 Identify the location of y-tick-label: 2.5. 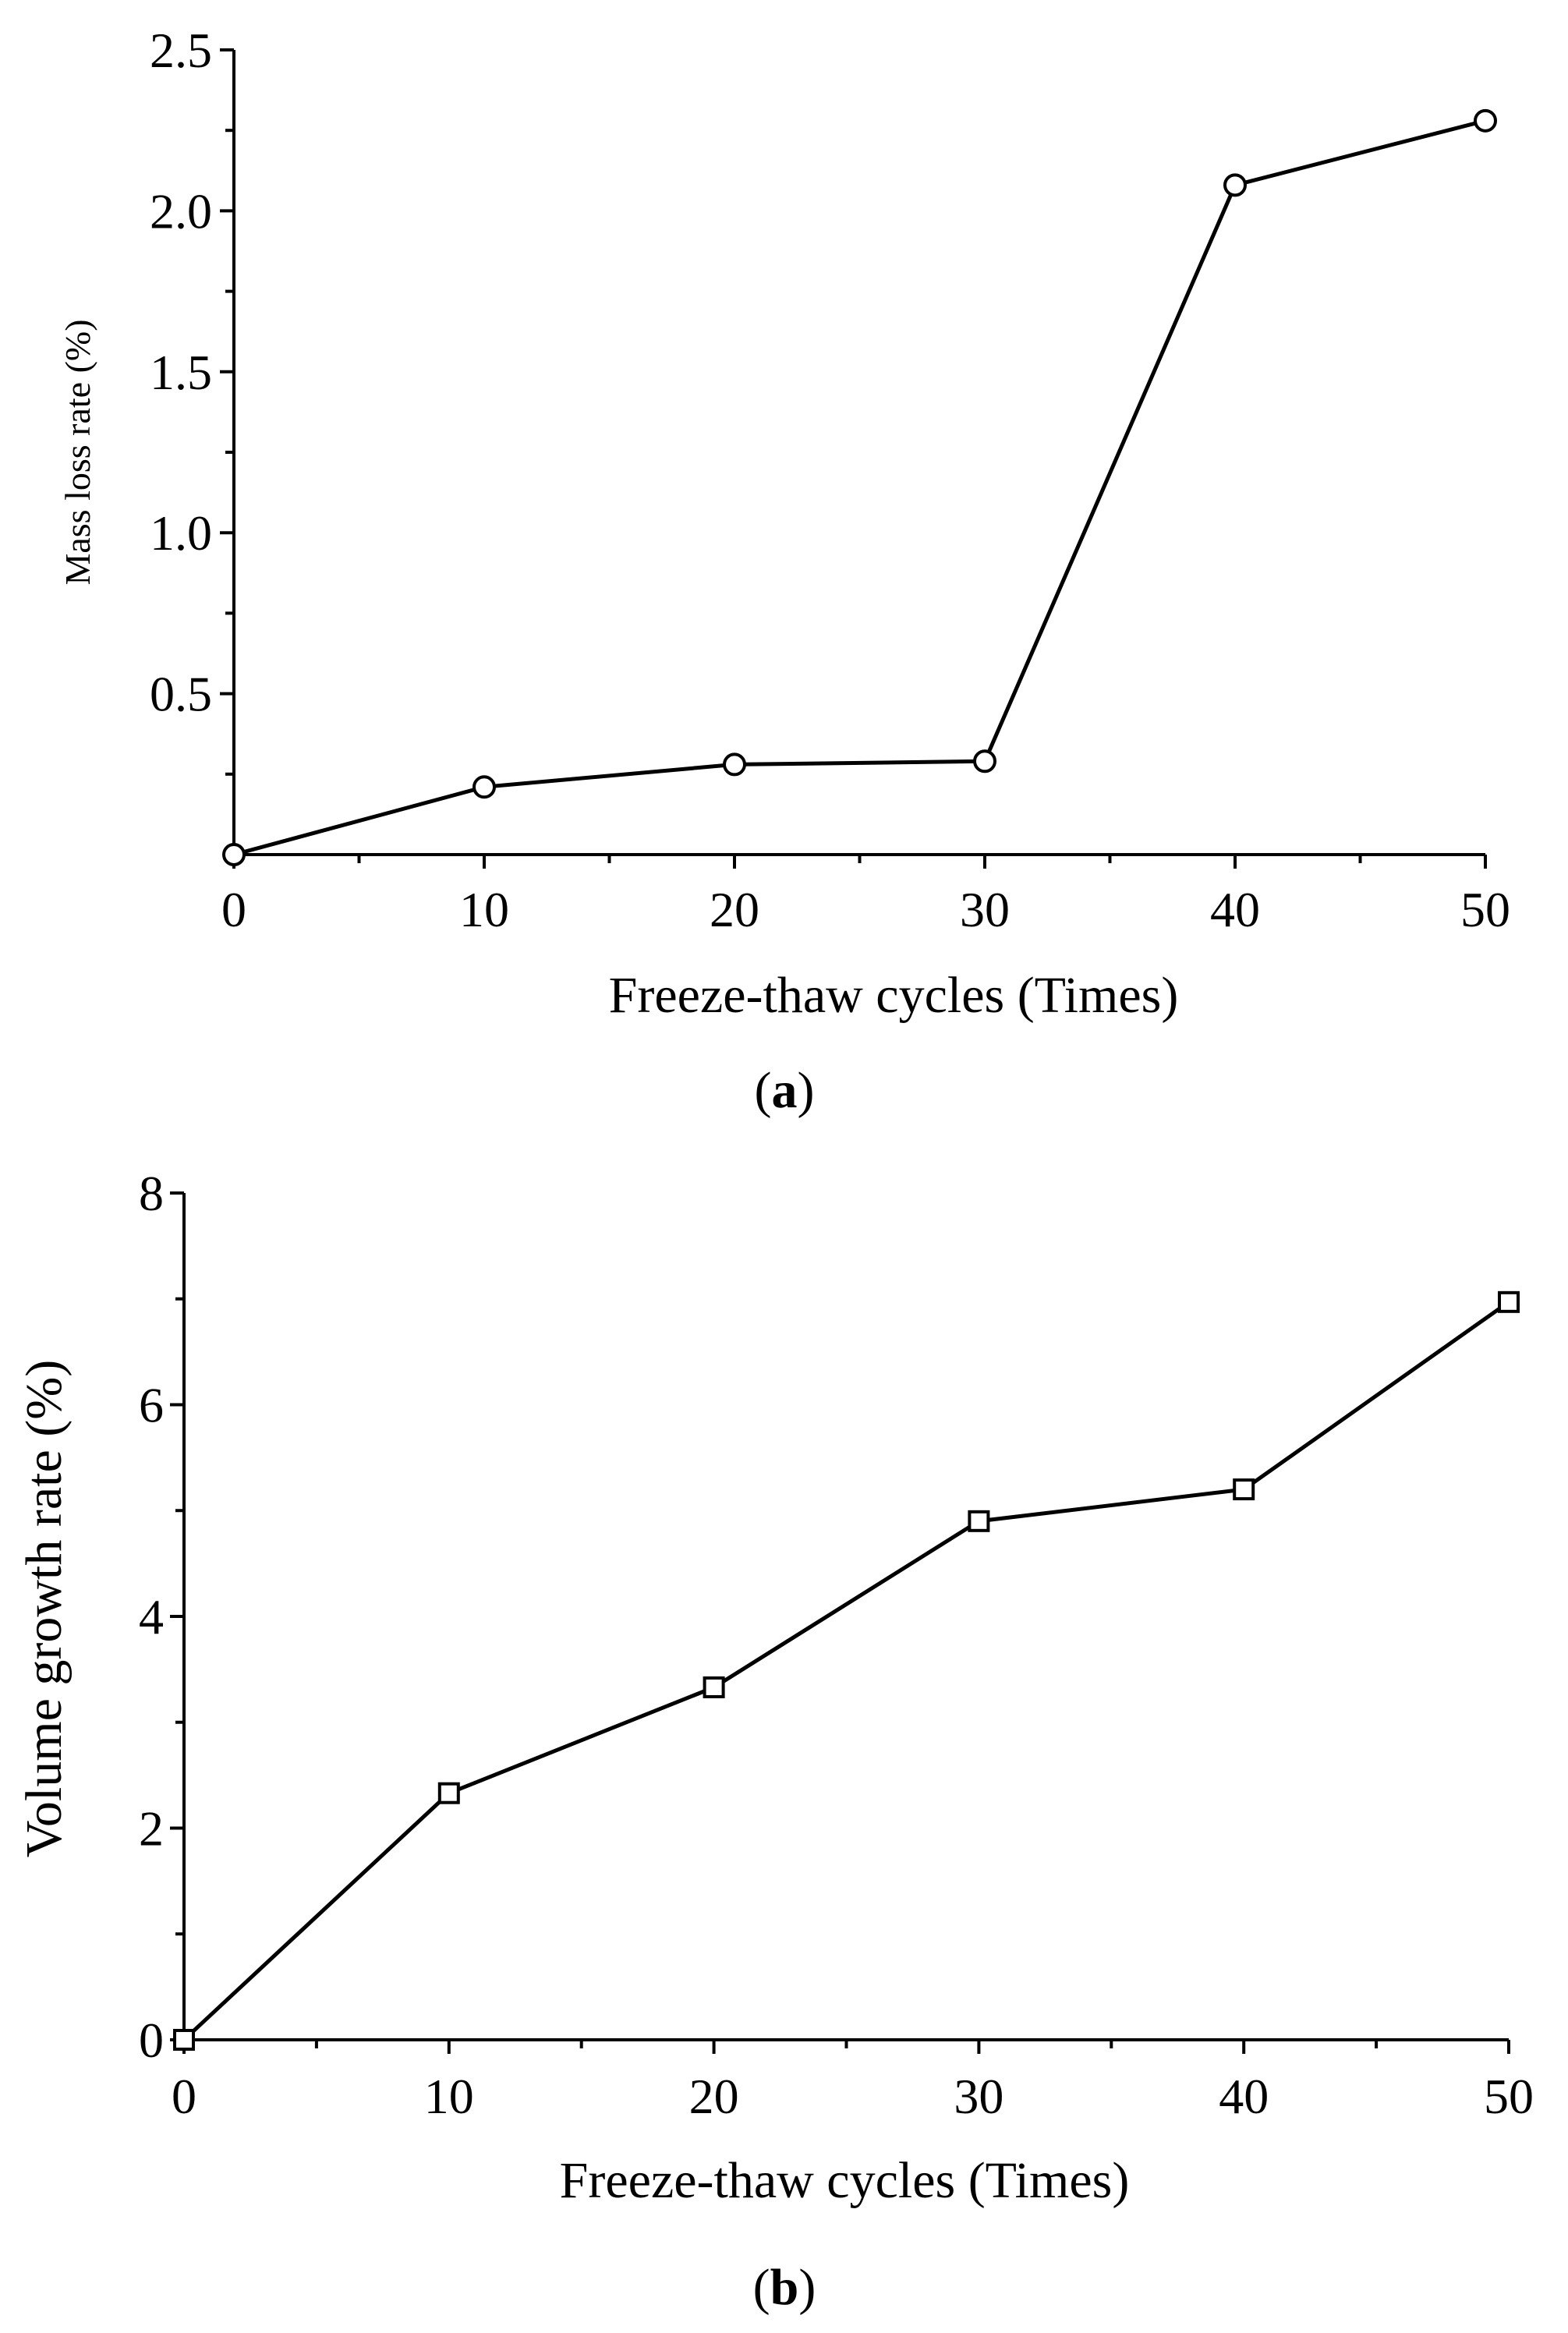
(181, 51).